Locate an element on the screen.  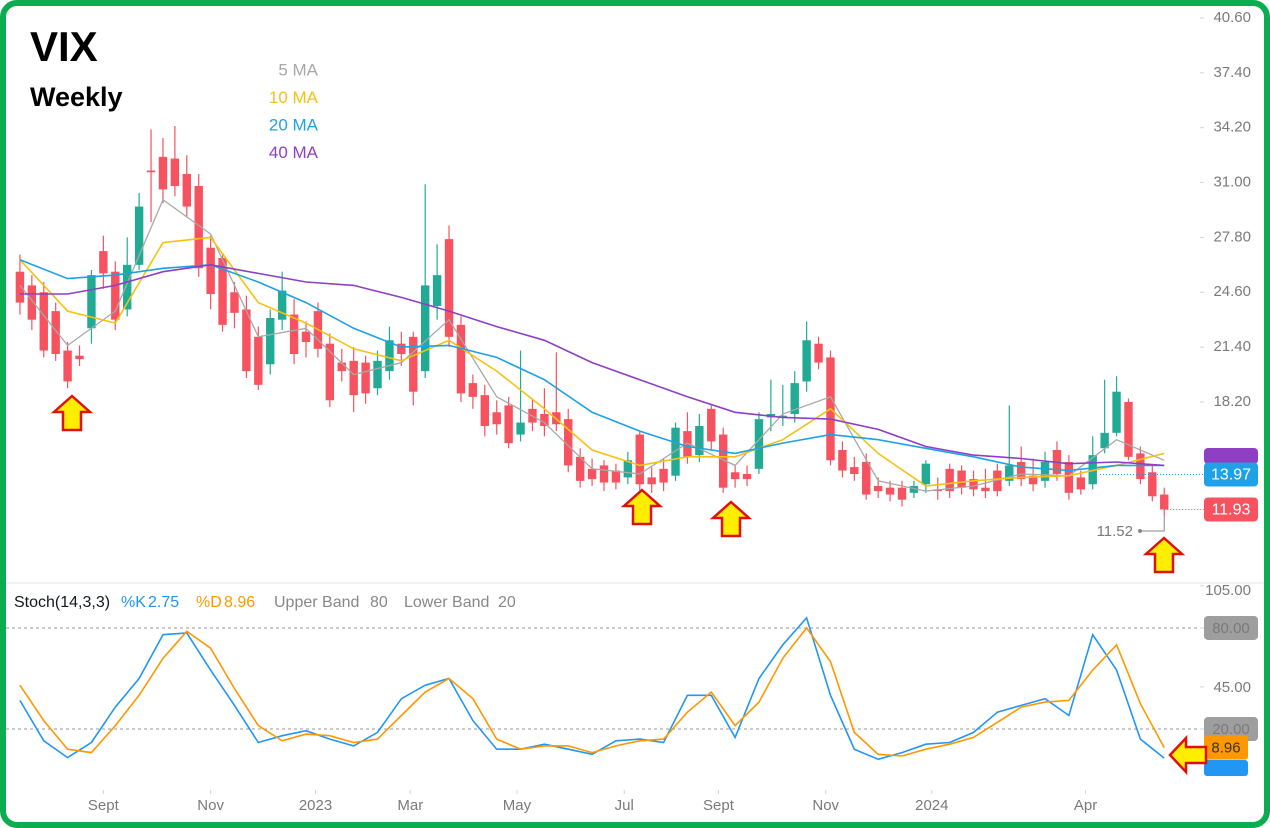
price-badge is located at coordinates (1231, 474).